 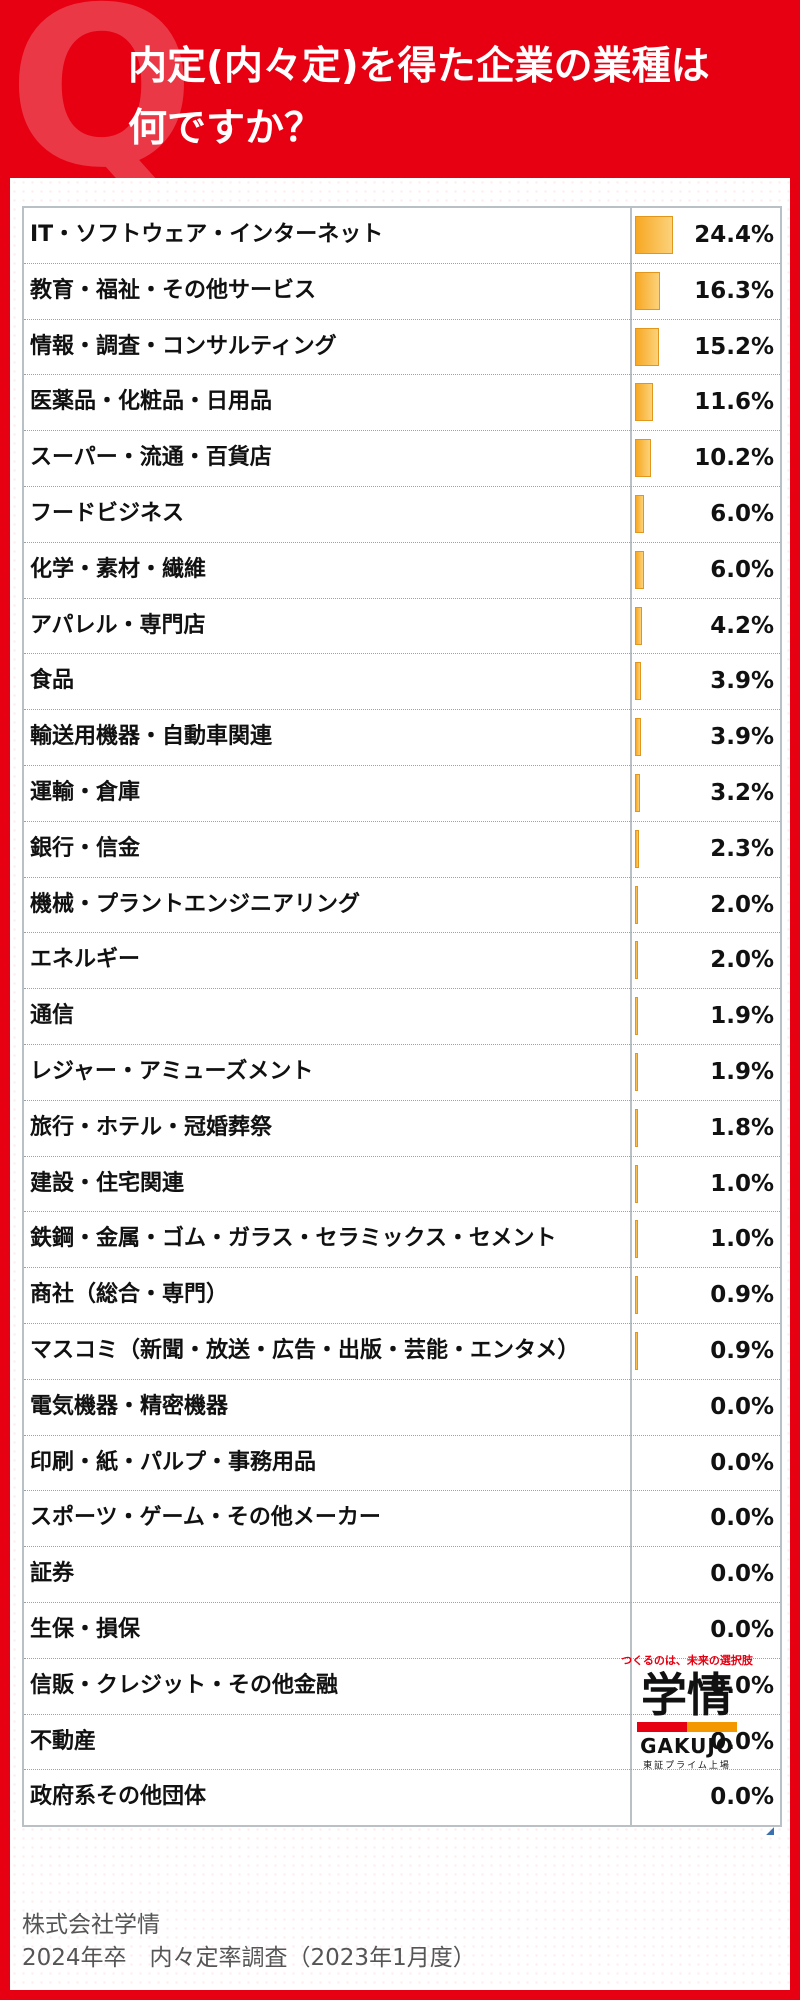 I want to click on chart-row: 鉄鋼・金属・ゴム・ガラス・セラミックス・セメント 1.0%, so click(x=402, y=1240).